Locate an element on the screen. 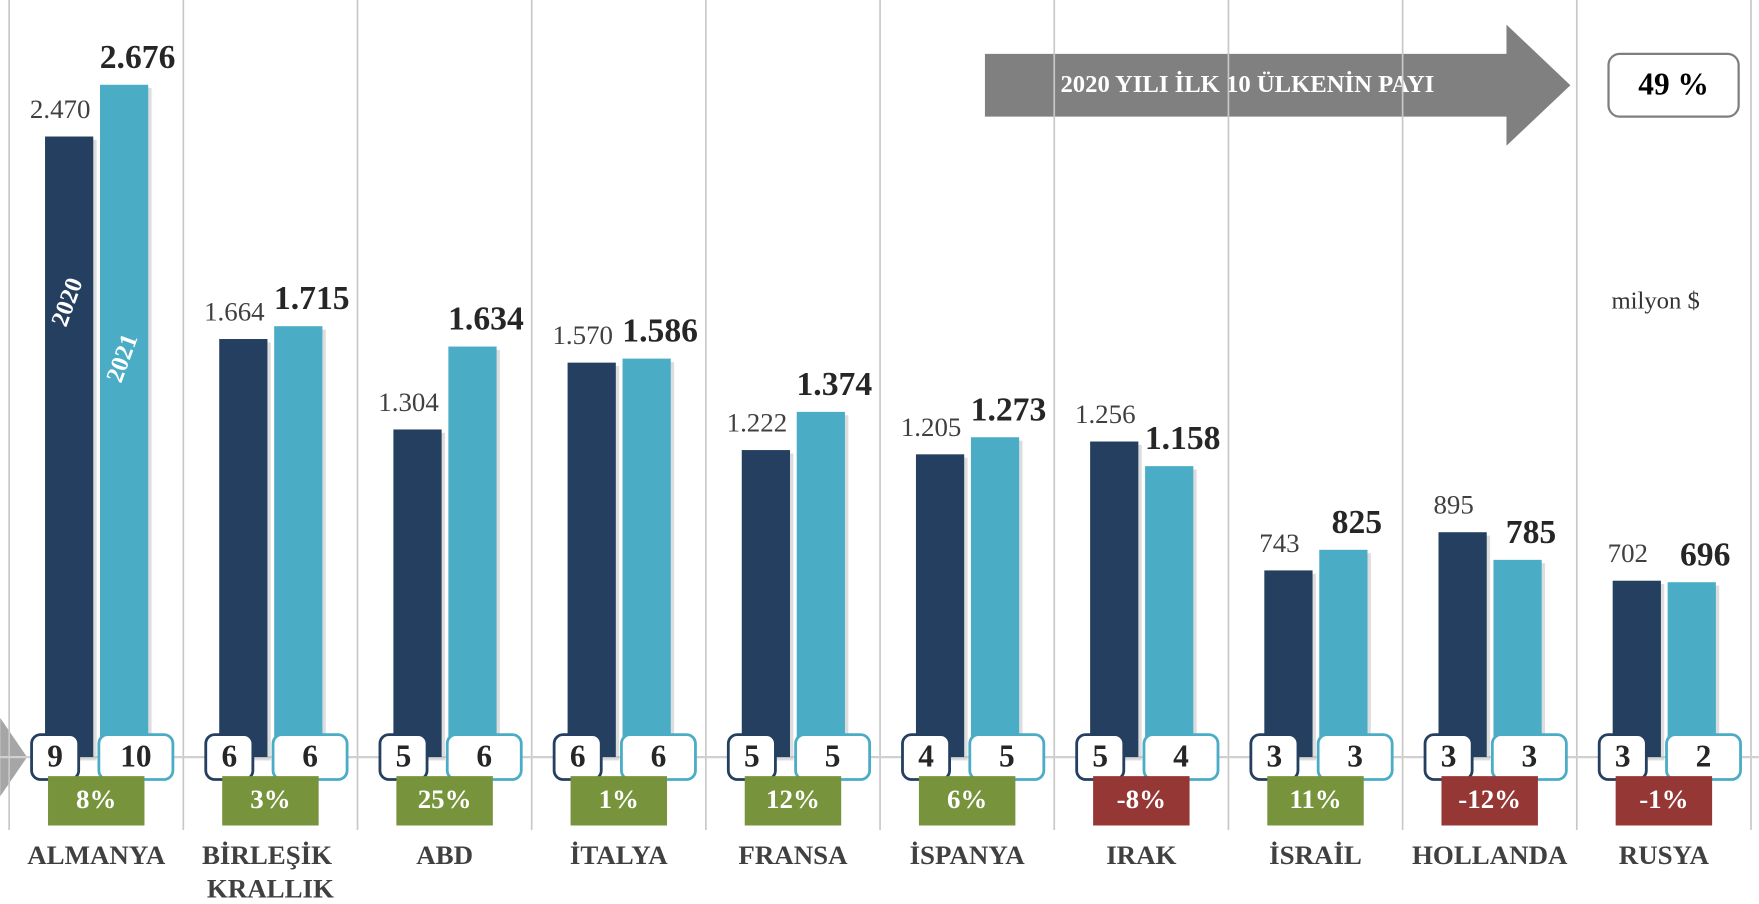  value-label: 702 is located at coordinates (1628, 553).